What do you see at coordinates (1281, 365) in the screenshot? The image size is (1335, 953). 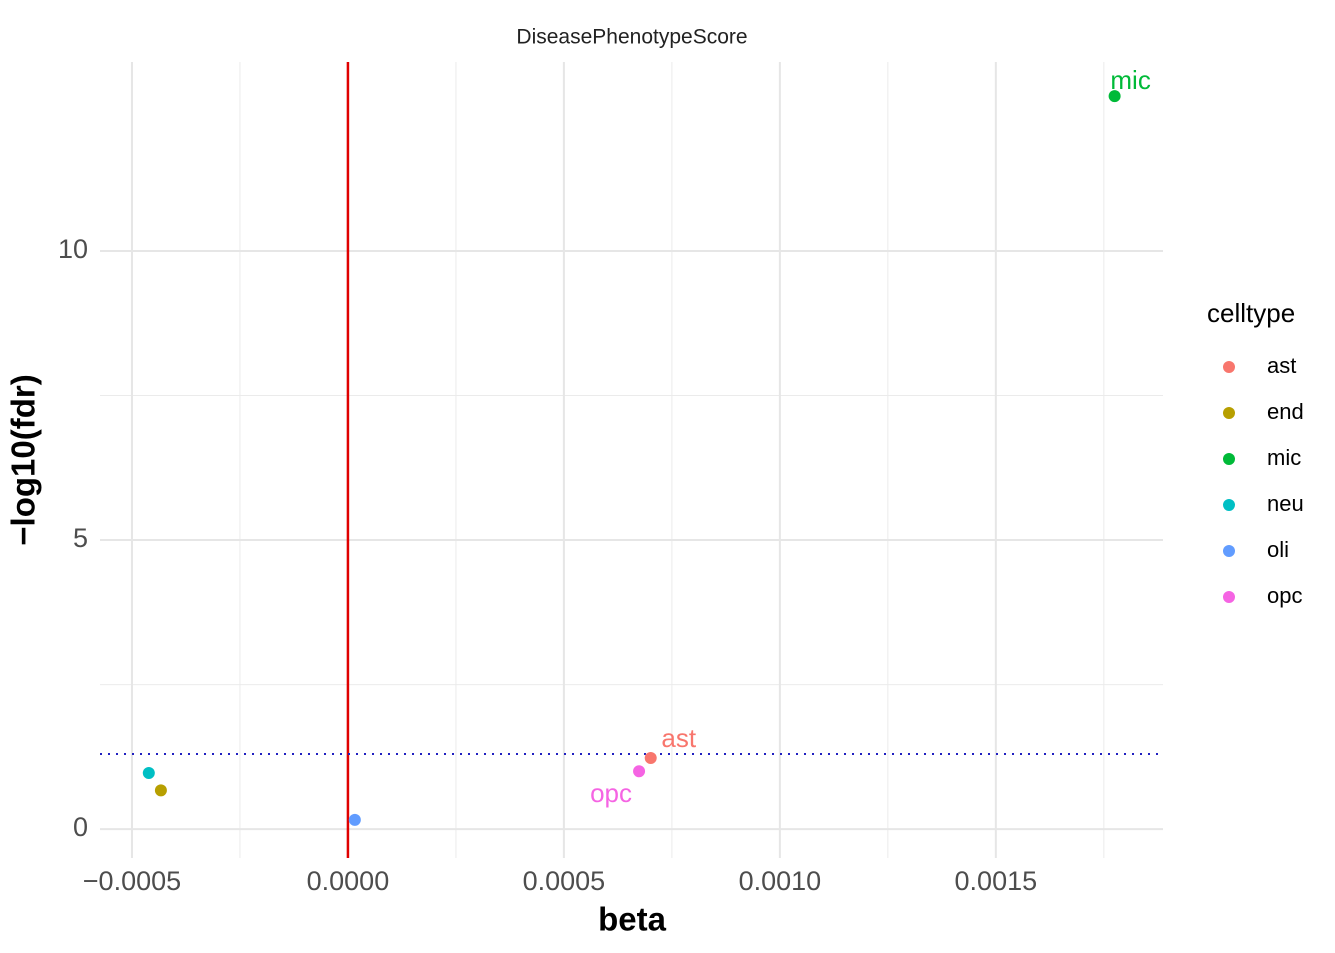 I see `legend-label: ast` at bounding box center [1281, 365].